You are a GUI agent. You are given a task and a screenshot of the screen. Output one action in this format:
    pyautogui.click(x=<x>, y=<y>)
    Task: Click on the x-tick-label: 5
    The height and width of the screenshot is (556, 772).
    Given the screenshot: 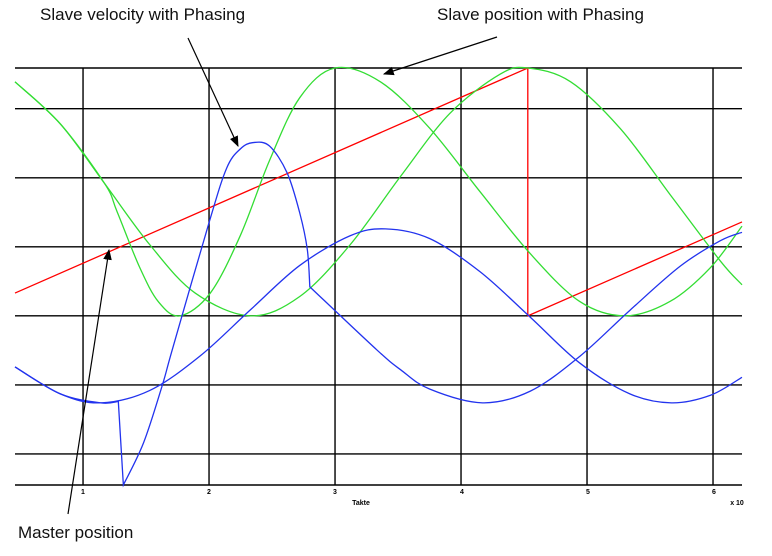 What is the action you would take?
    pyautogui.click(x=588, y=492)
    